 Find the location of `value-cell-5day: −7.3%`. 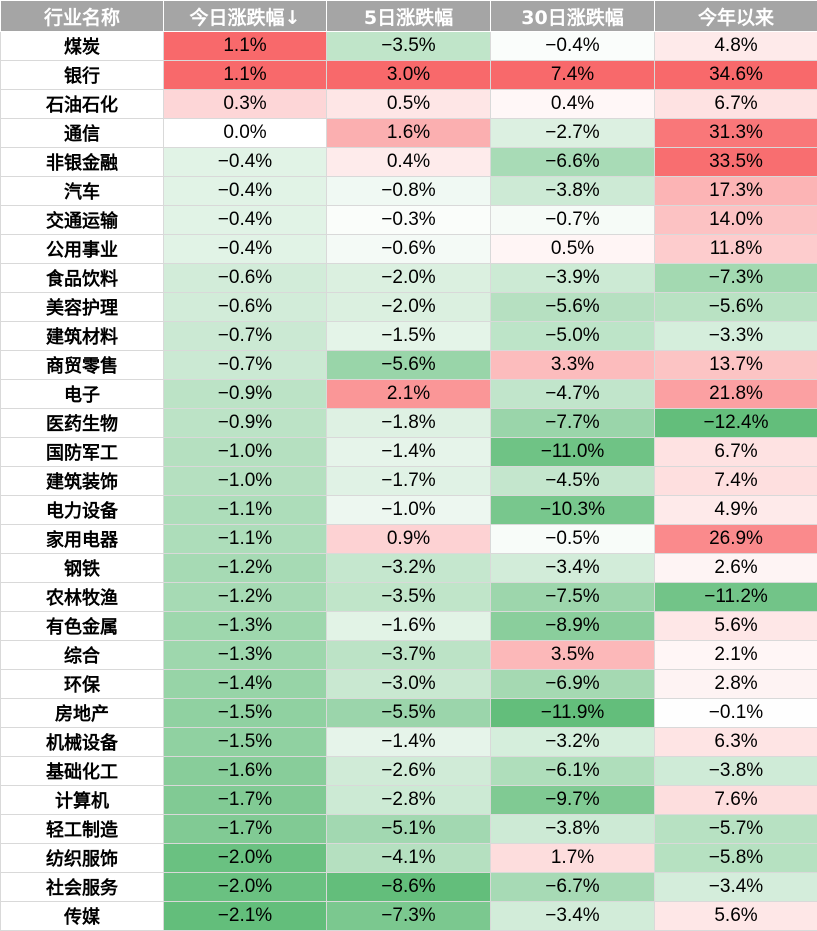

value-cell-5day: −7.3% is located at coordinates (409, 916).